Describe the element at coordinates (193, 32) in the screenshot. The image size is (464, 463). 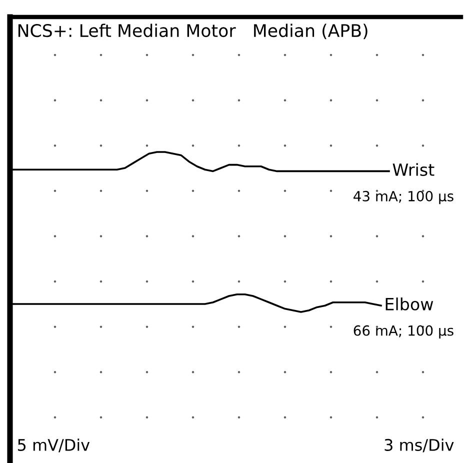
I see `chart-title: NCS+: Left Median Motor Median (APB)` at that location.